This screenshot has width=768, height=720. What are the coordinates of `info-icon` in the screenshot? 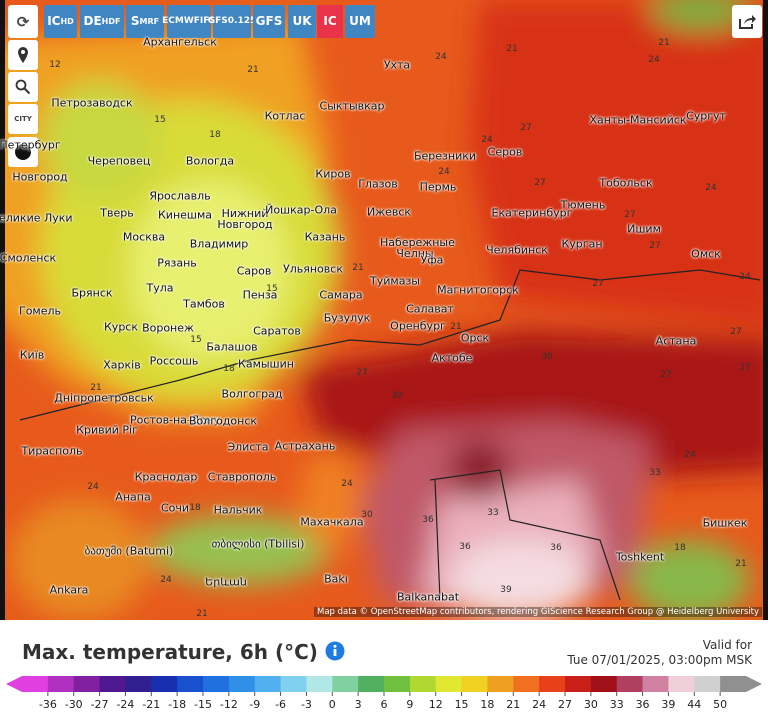 It's located at (335, 651).